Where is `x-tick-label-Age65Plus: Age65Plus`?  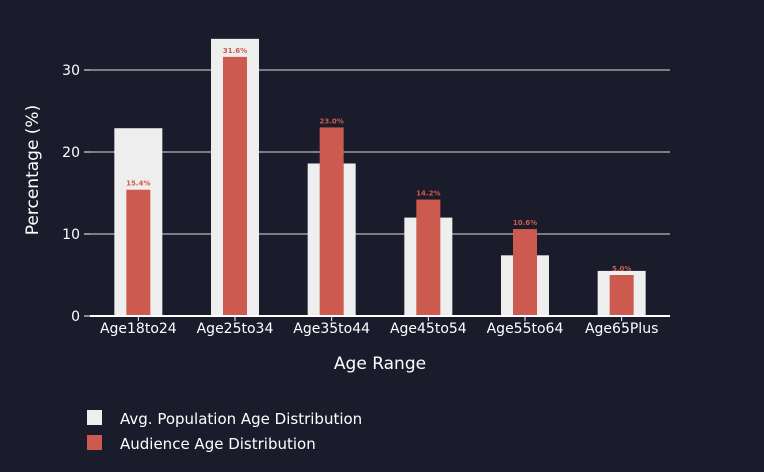
x-tick-label-Age65Plus: Age65Plus is located at coordinates (621, 329).